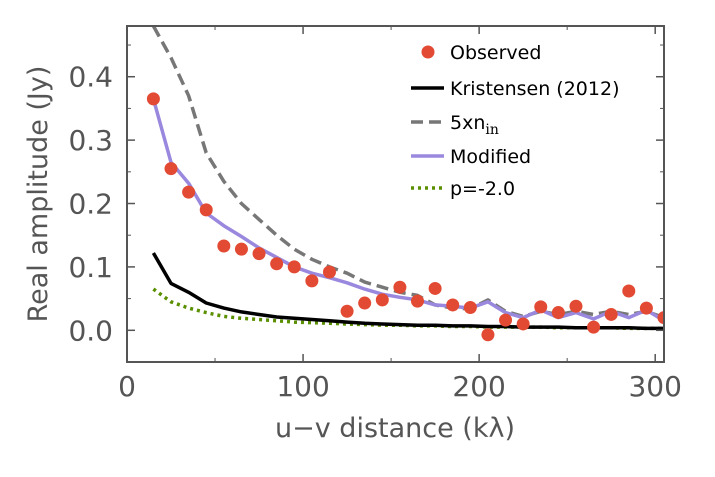 The height and width of the screenshot is (477, 715). Describe the element at coordinates (474, 125) in the screenshot. I see `legend-label-5xn: 5xnin` at that location.